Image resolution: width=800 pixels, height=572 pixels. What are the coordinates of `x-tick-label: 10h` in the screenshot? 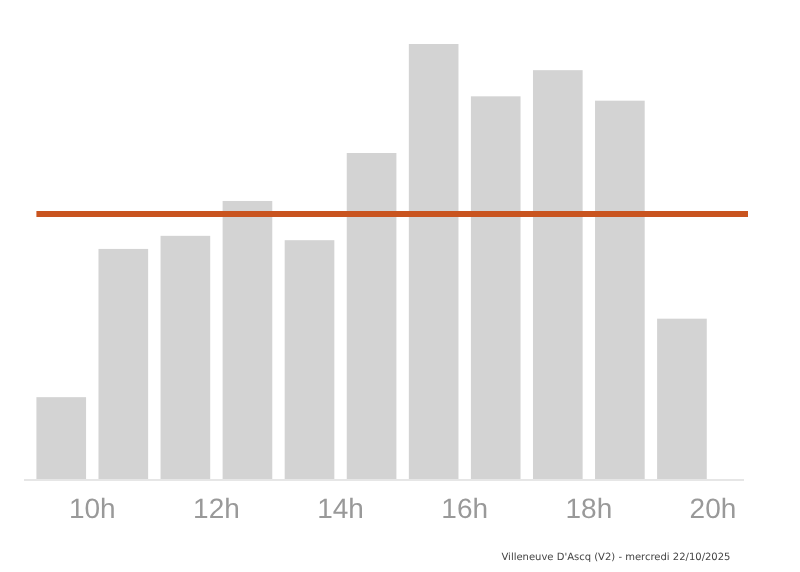 It's located at (92, 507).